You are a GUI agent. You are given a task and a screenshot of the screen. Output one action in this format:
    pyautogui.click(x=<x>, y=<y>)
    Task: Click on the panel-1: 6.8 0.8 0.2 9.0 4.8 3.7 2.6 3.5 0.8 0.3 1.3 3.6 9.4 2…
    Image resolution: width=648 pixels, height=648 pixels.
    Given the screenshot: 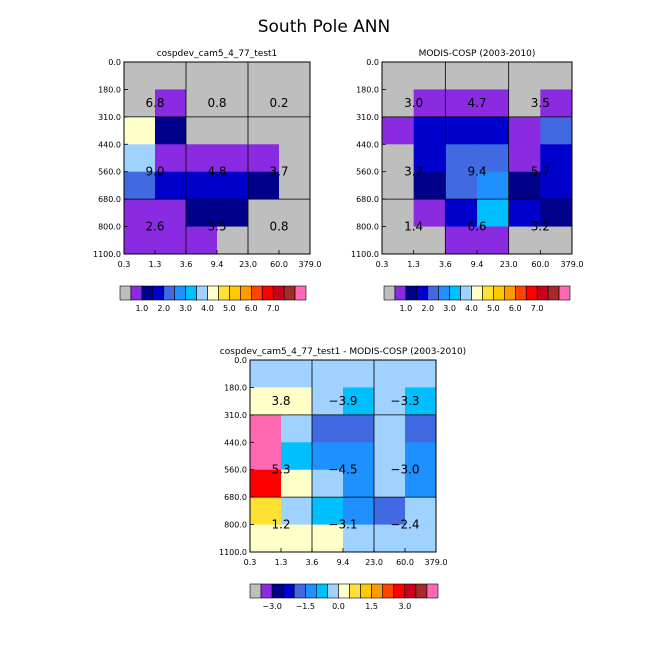 What is the action you would take?
    pyautogui.click(x=207, y=181)
    